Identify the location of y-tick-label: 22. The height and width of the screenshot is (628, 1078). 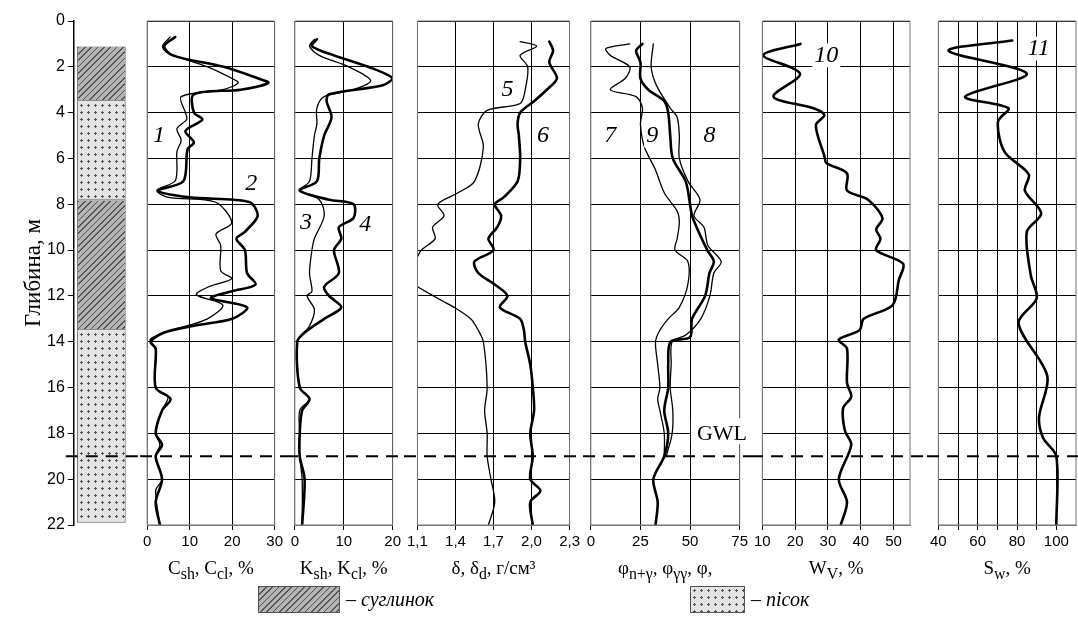
(56, 524).